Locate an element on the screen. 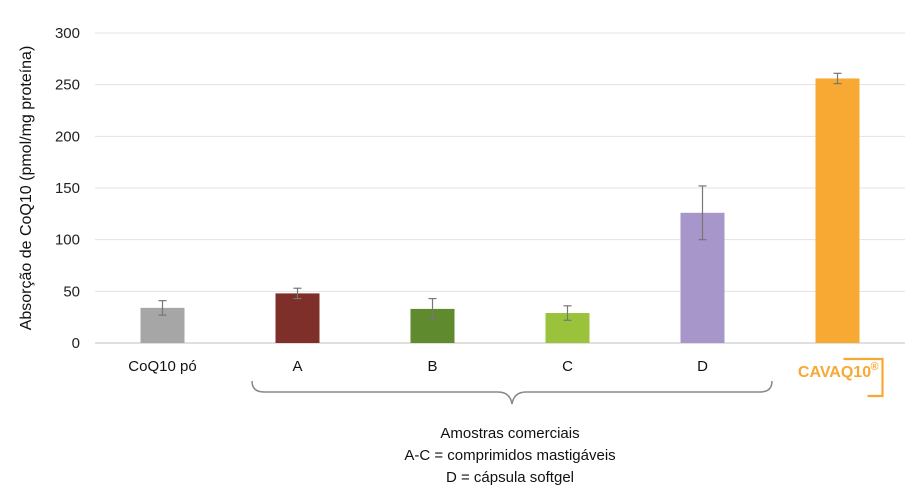 The width and height of the screenshot is (923, 496). annotation-line-1: Amostras comerciais is located at coordinates (510, 433).